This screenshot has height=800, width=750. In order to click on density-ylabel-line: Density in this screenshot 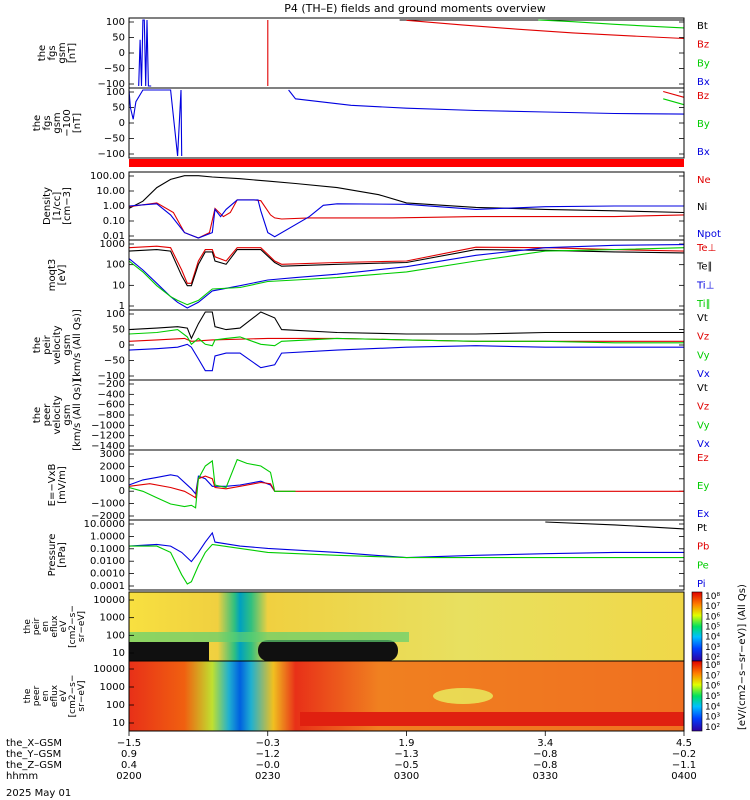, I will do `click(47, 206)`.